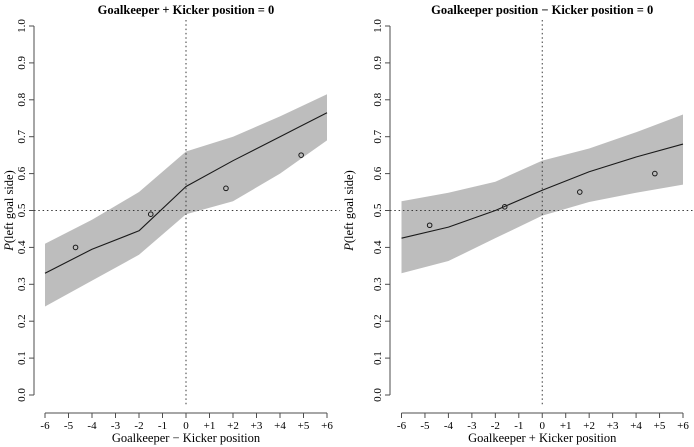 This screenshot has height=447, width=694. What do you see at coordinates (186, 438) in the screenshot?
I see `x-axis-label: Goalkeeper − Kicker position` at bounding box center [186, 438].